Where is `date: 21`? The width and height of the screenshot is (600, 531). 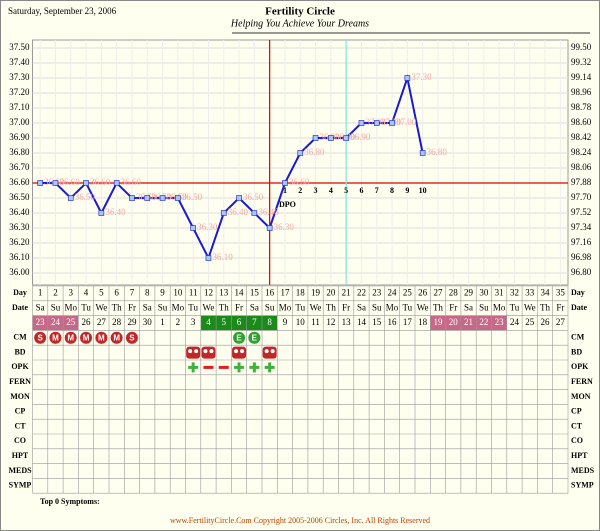
date: 21 is located at coordinates (468, 322).